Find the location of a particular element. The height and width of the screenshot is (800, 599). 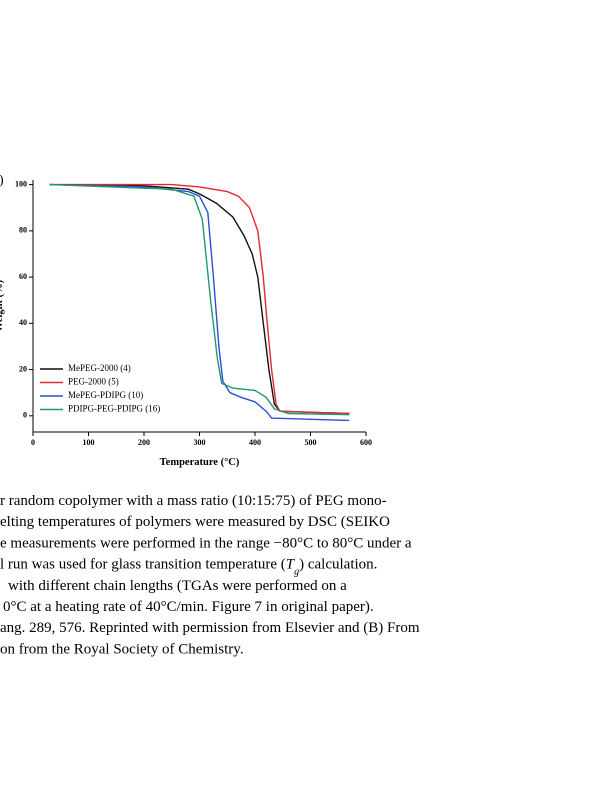

y-tick-label: 100 is located at coordinates (21, 183).